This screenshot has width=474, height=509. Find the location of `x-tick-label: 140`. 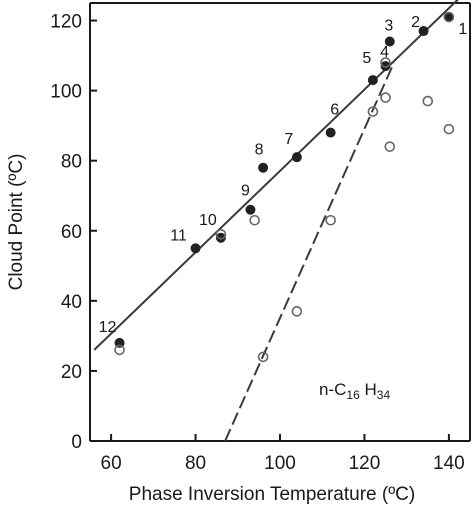

x-tick-label: 140 is located at coordinates (449, 463).